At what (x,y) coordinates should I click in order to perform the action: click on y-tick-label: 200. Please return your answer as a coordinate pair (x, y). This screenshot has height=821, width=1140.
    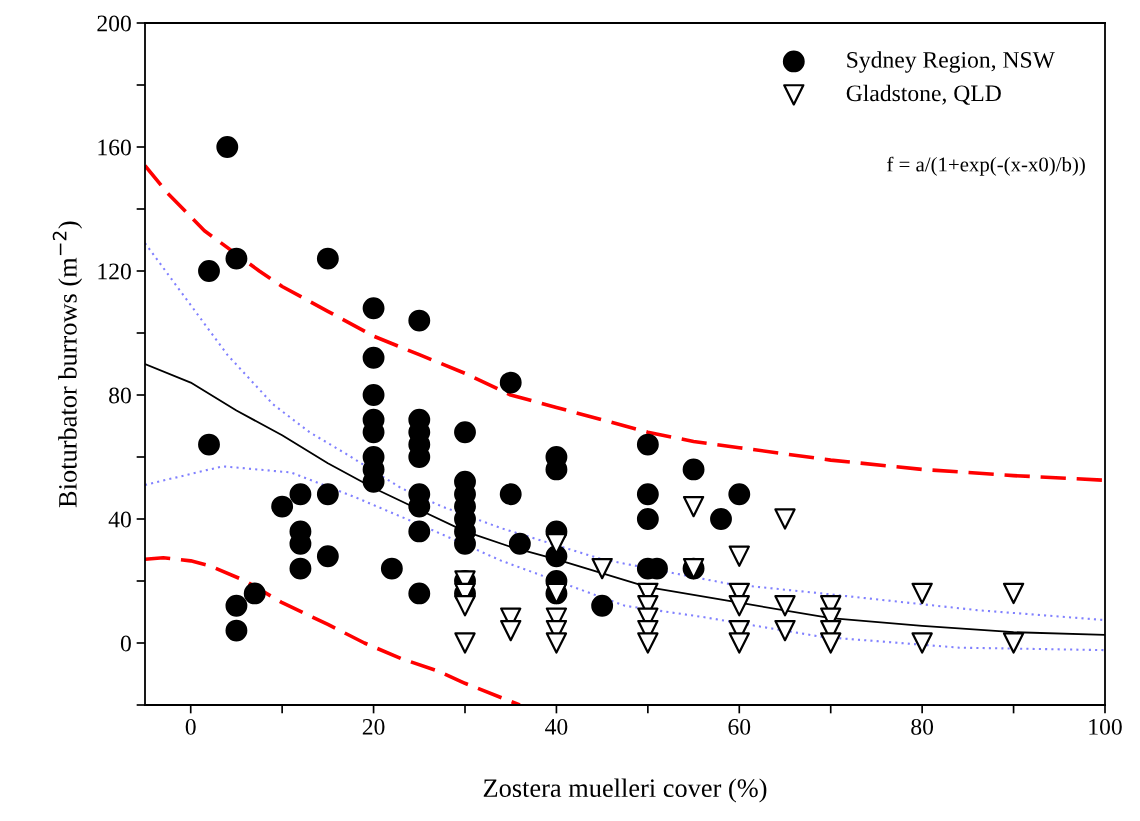
    Looking at the image, I should click on (114, 23).